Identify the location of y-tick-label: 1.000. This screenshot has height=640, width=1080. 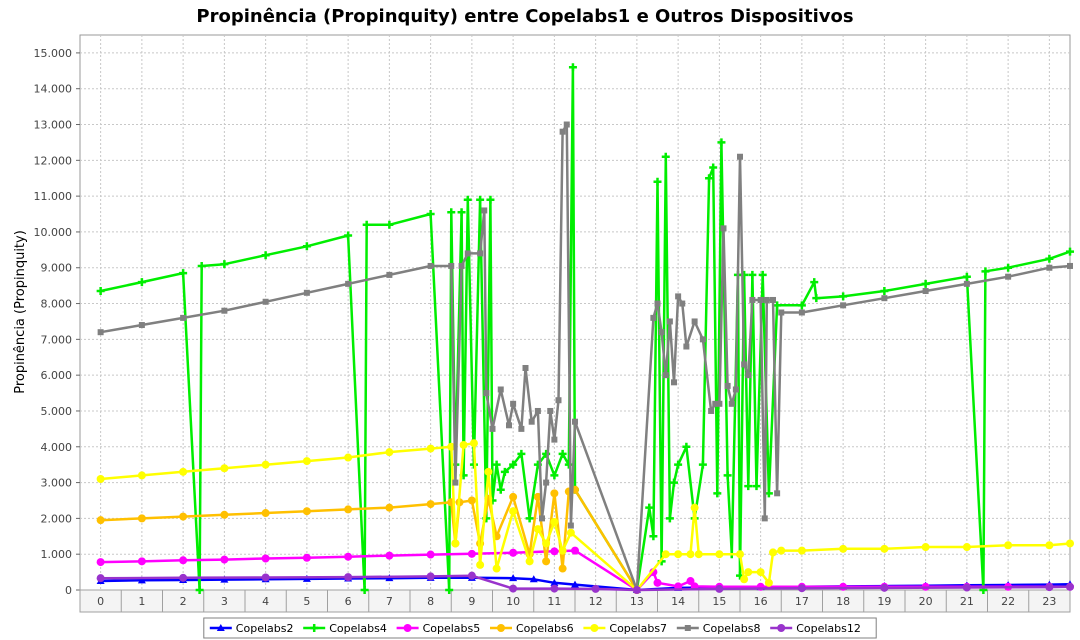
(57, 554).